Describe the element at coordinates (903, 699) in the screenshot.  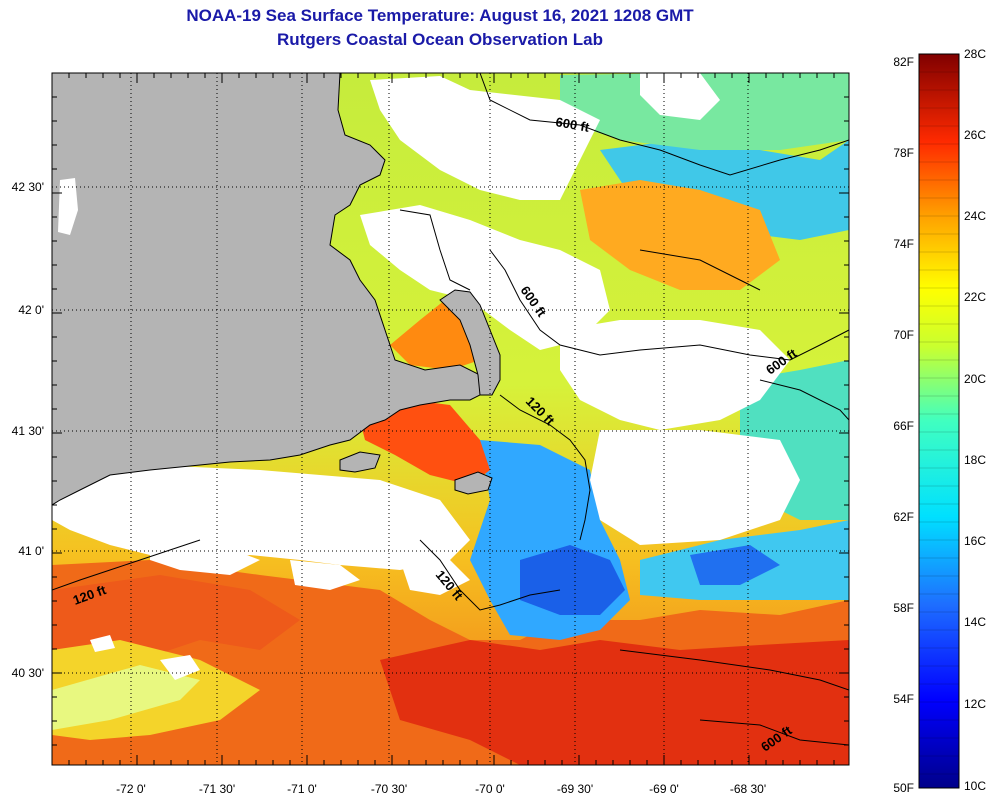
I see `fahrenheit-label: 54F` at that location.